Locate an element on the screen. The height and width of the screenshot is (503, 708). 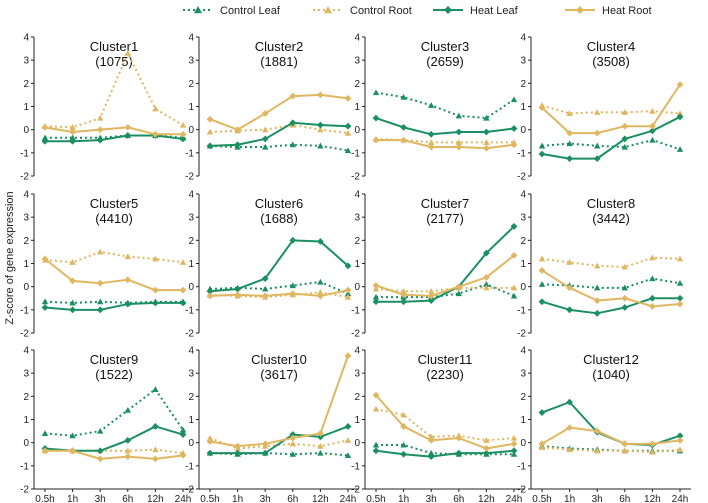
series-control-leaf is located at coordinates (114, 412).